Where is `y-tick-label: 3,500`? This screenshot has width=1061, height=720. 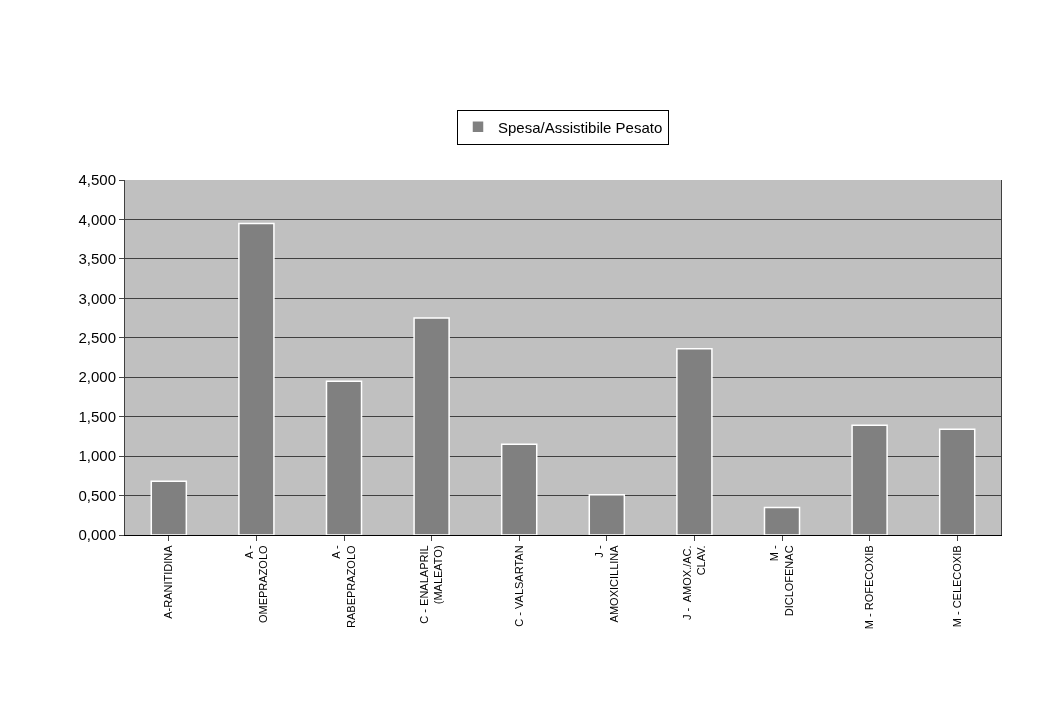 y-tick-label: 3,500 is located at coordinates (97, 259).